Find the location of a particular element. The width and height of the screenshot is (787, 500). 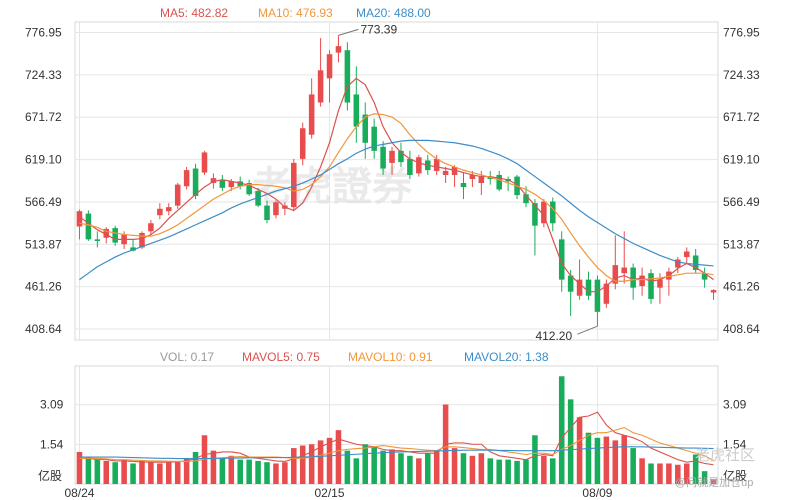

price-tick-label: 461.26 is located at coordinates (43, 287).